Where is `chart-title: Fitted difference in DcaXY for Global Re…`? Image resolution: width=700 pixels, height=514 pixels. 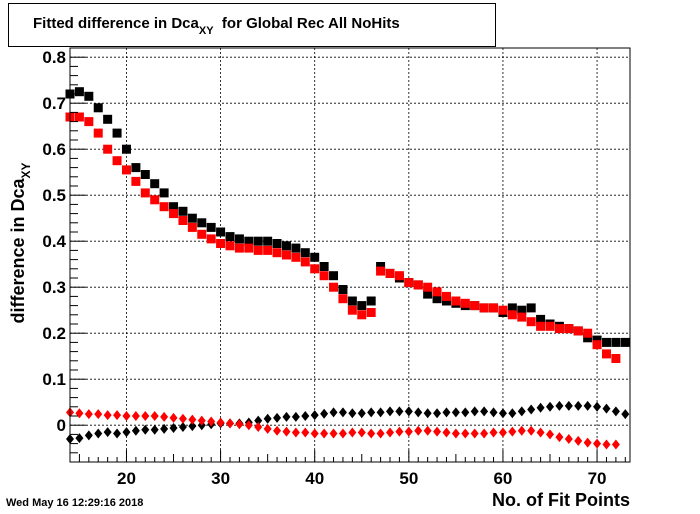 chart-title: Fitted difference in DcaXY for Global Re… is located at coordinates (216, 26).